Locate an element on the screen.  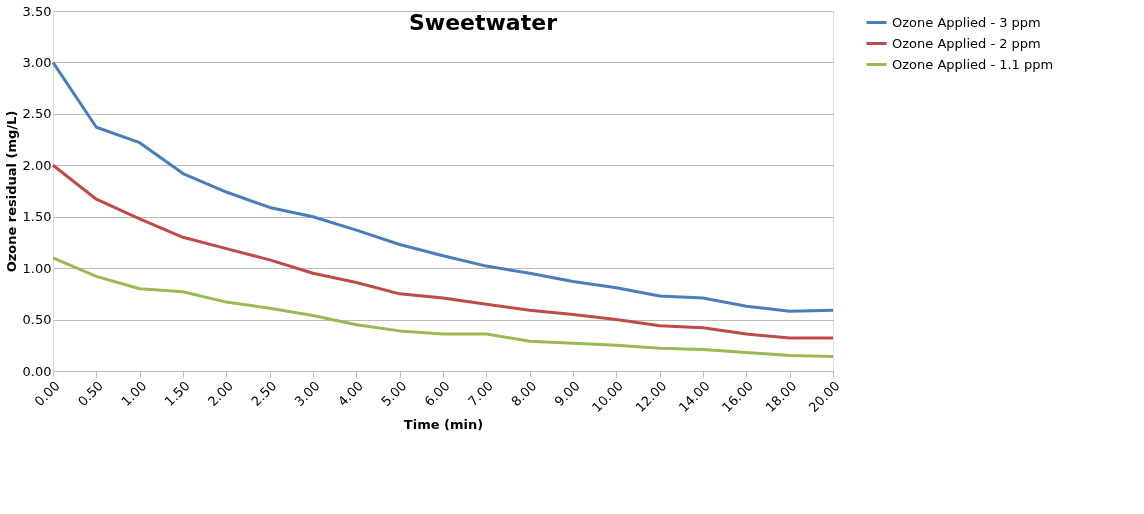
y-tick-label: 0.50 is located at coordinates (37, 320).